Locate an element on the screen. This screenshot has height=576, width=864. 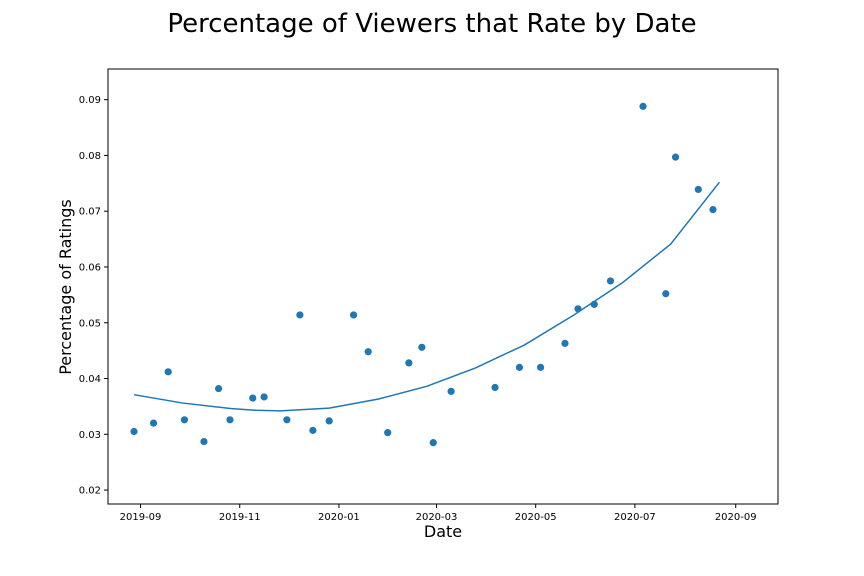
y-tick-label: 0.09 is located at coordinates (90, 100).